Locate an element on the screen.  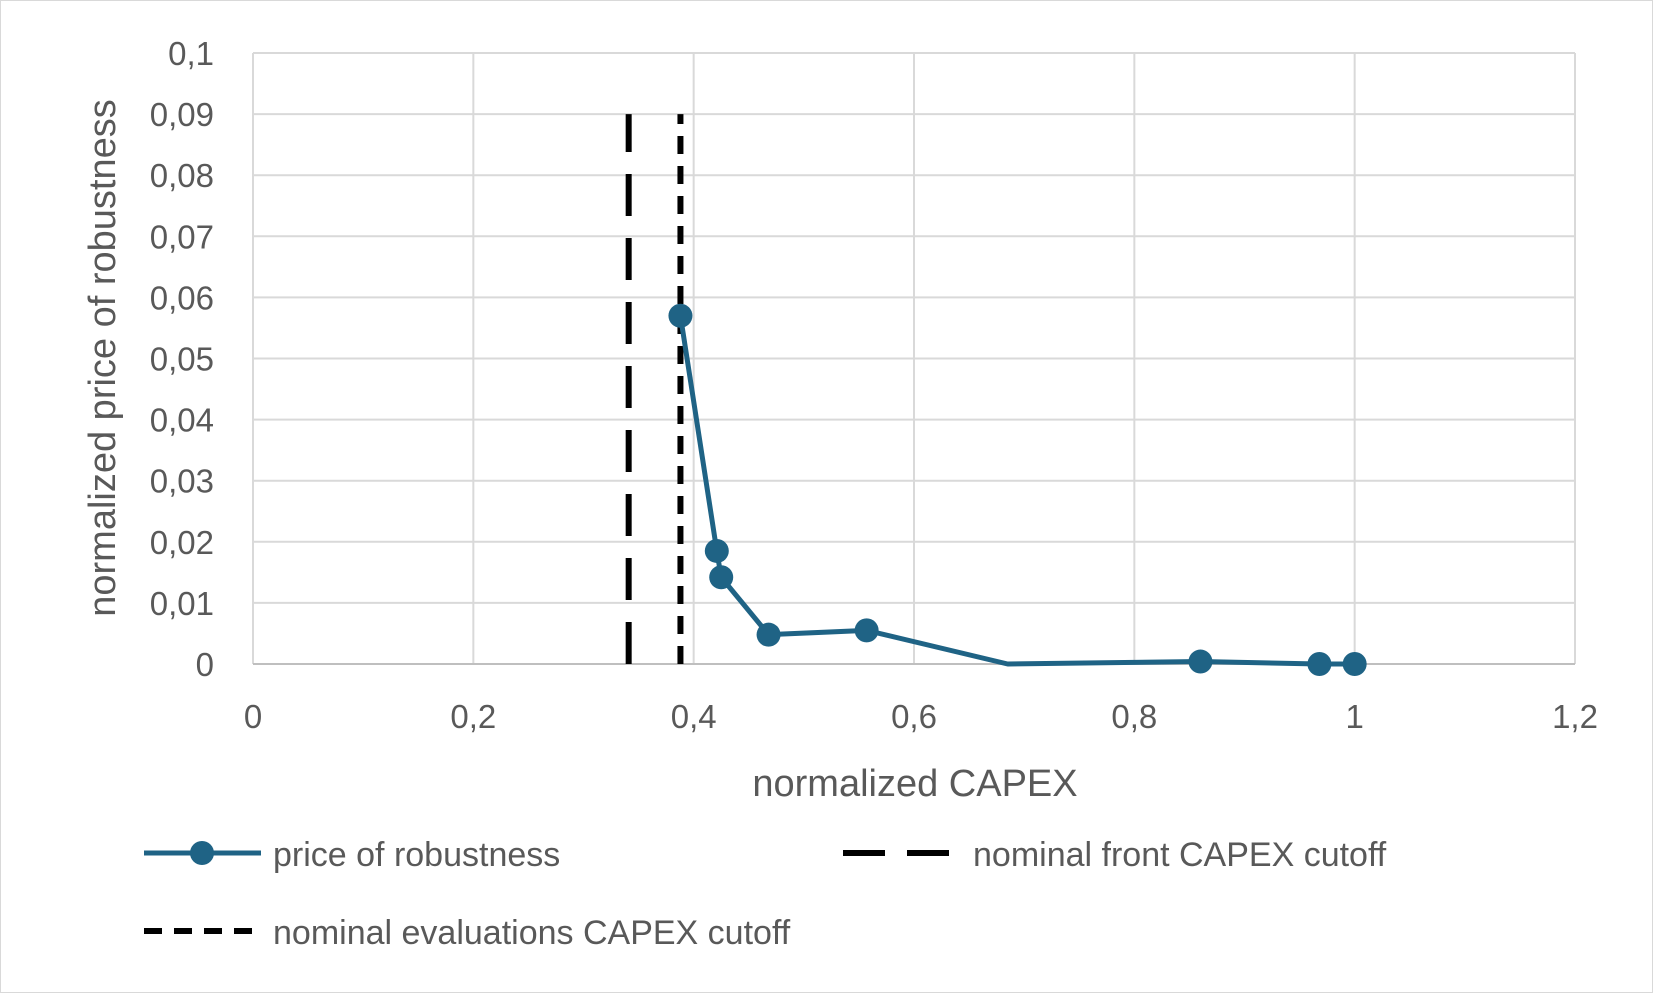
y-tick-label: 0,03 is located at coordinates (182, 481).